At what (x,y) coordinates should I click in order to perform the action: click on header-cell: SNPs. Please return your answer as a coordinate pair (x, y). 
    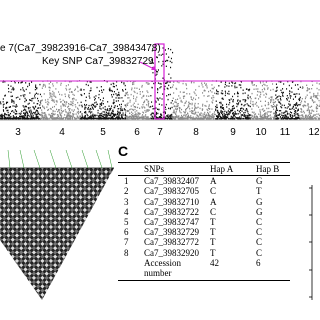
    Looking at the image, I should click on (177, 169).